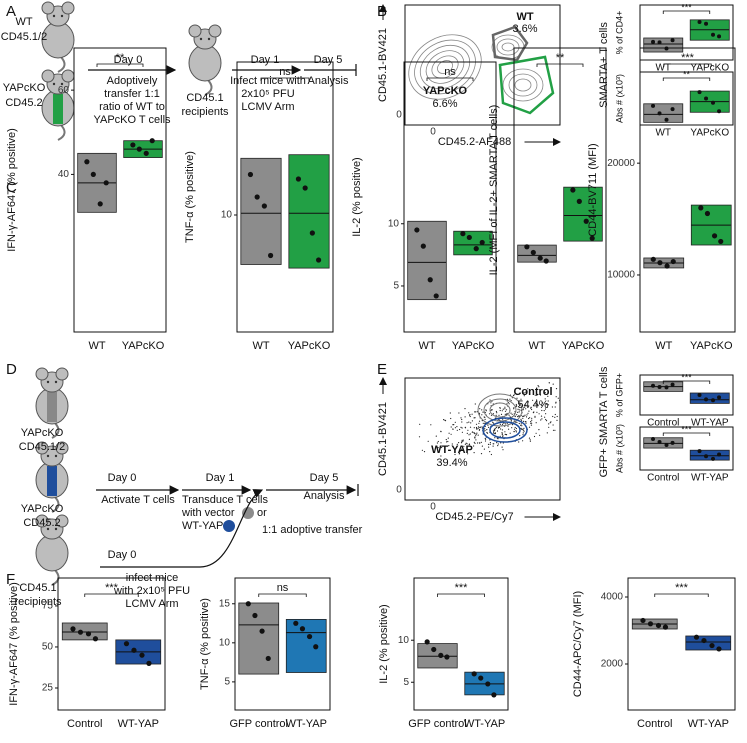 The width and height of the screenshot is (747, 743). I want to click on step-text: Analysis, so click(328, 81).